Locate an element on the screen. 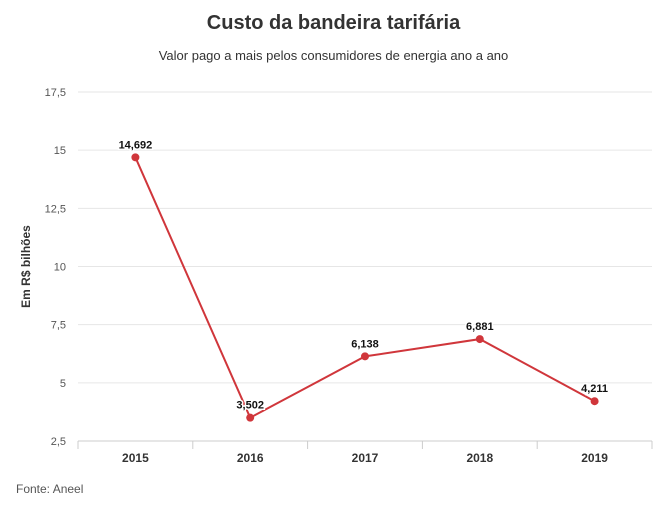 This screenshot has width=667, height=507. y-tick-label: 15 is located at coordinates (60, 151).